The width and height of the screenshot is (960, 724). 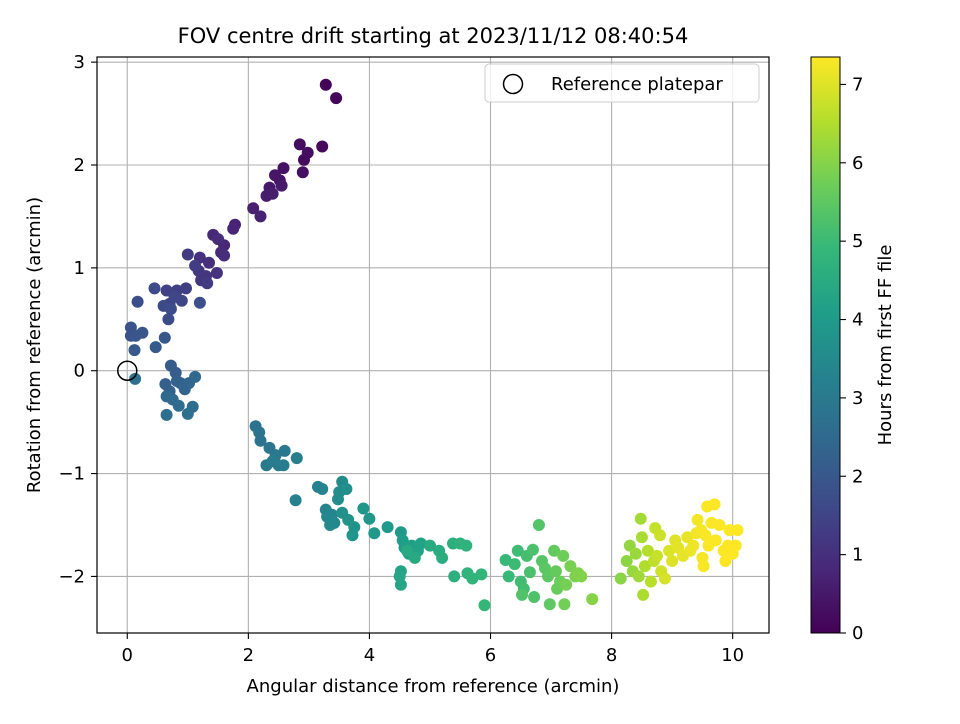 What do you see at coordinates (79, 62) in the screenshot?
I see `y-tick-label: 3` at bounding box center [79, 62].